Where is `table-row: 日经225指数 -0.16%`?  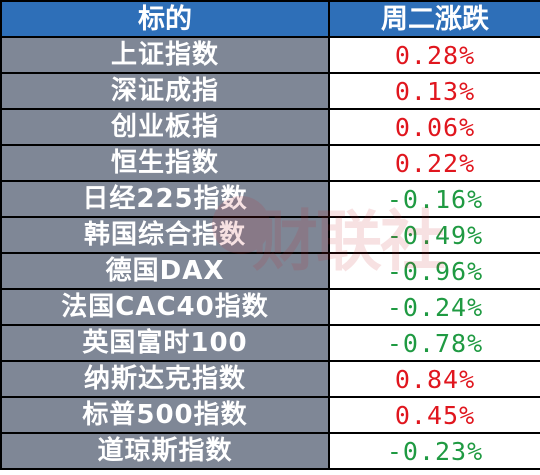
table-row: 日经225指数 -0.16% is located at coordinates (270, 199).